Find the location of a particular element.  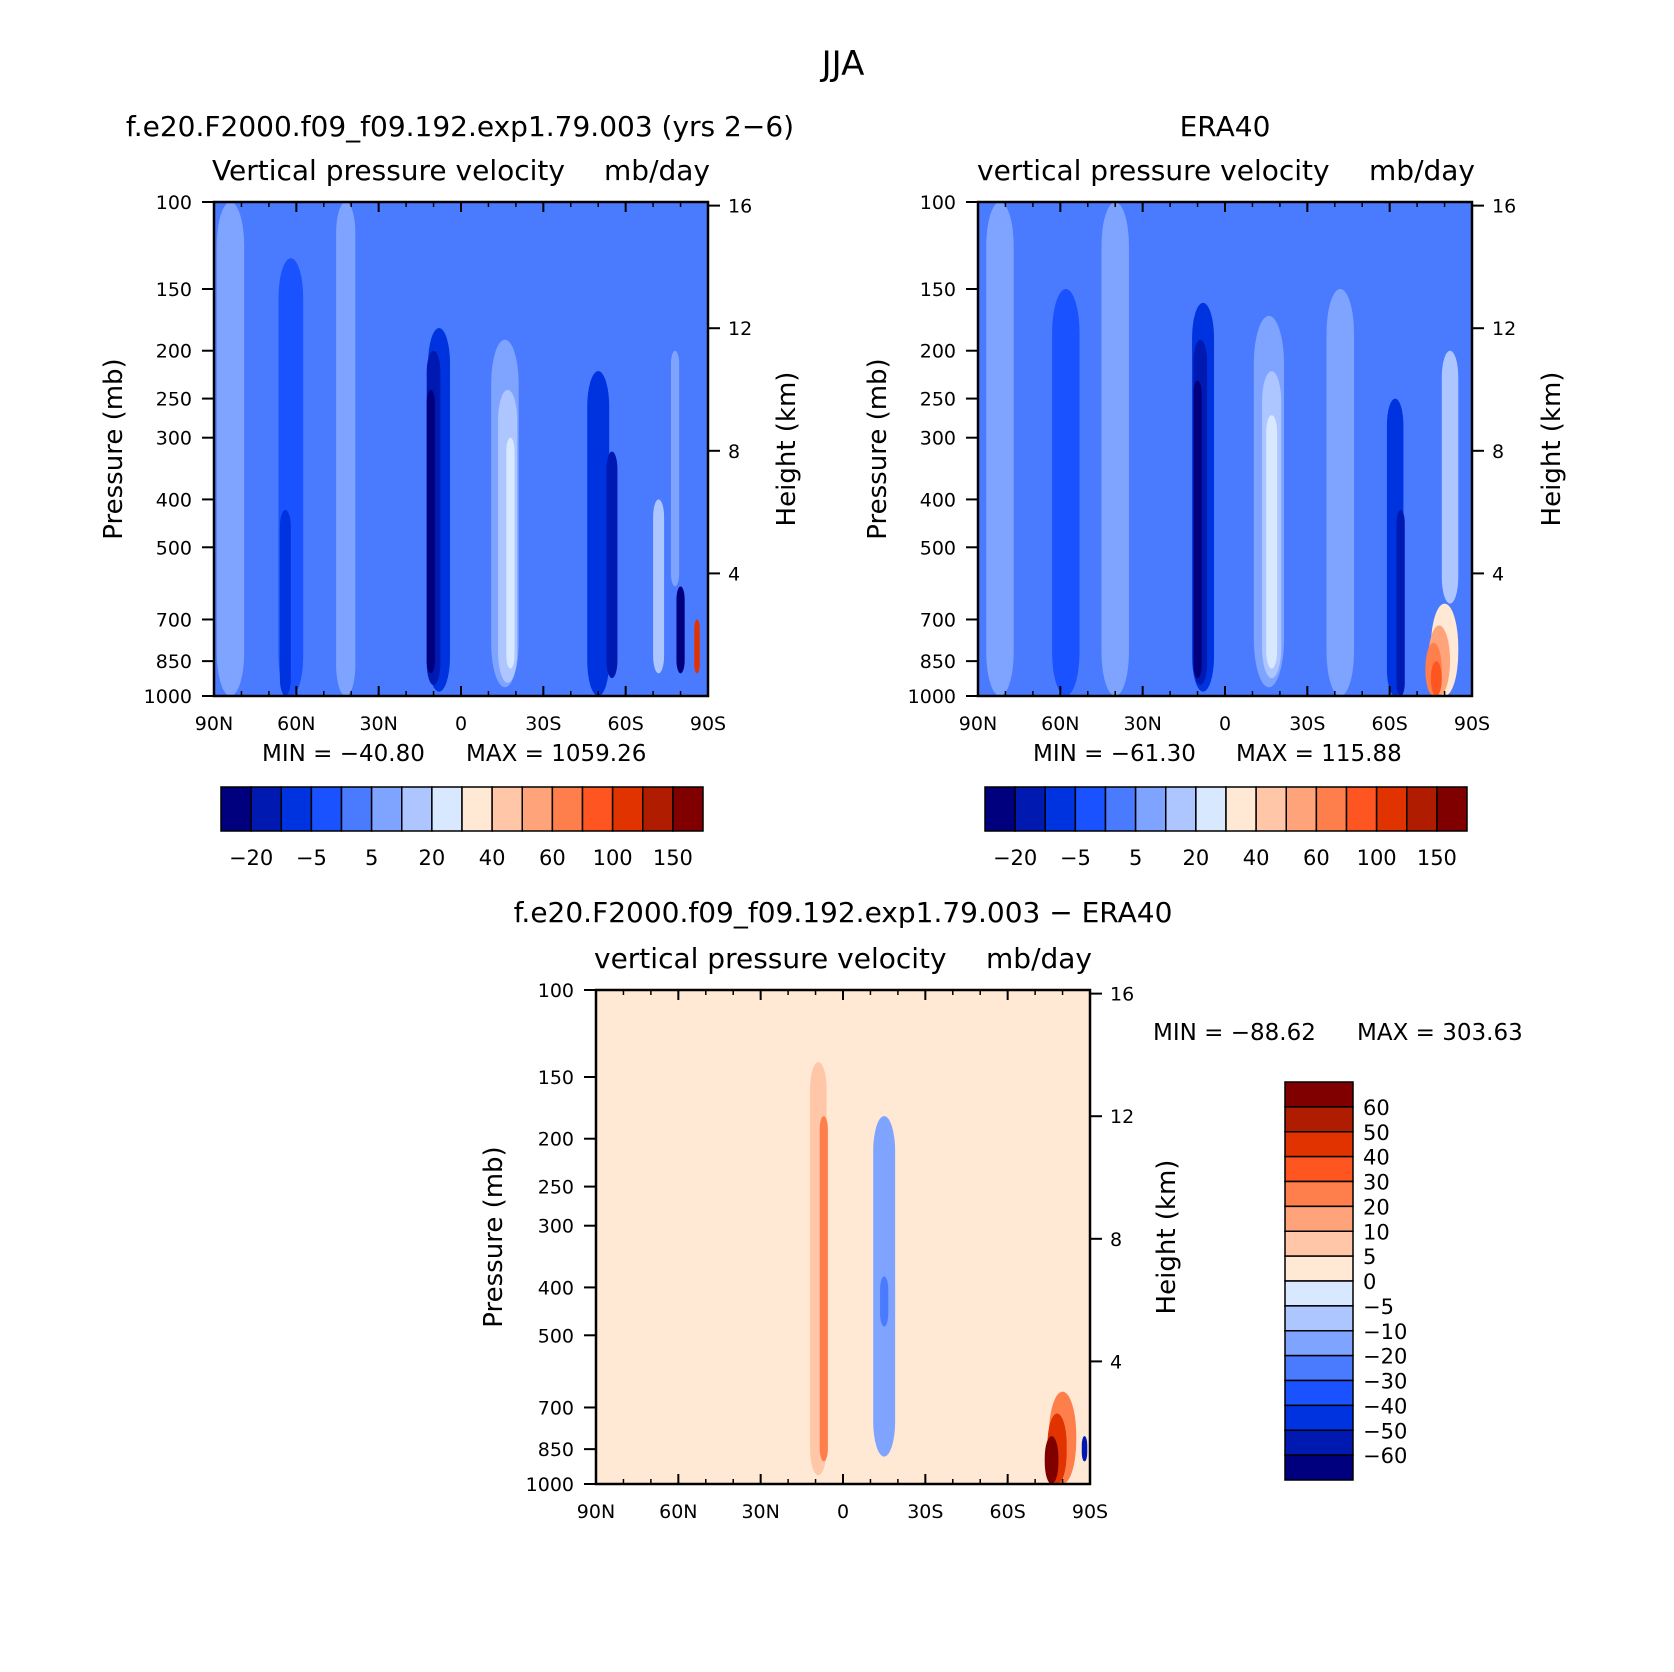

colorbar-label: 30 is located at coordinates (1376, 1183).